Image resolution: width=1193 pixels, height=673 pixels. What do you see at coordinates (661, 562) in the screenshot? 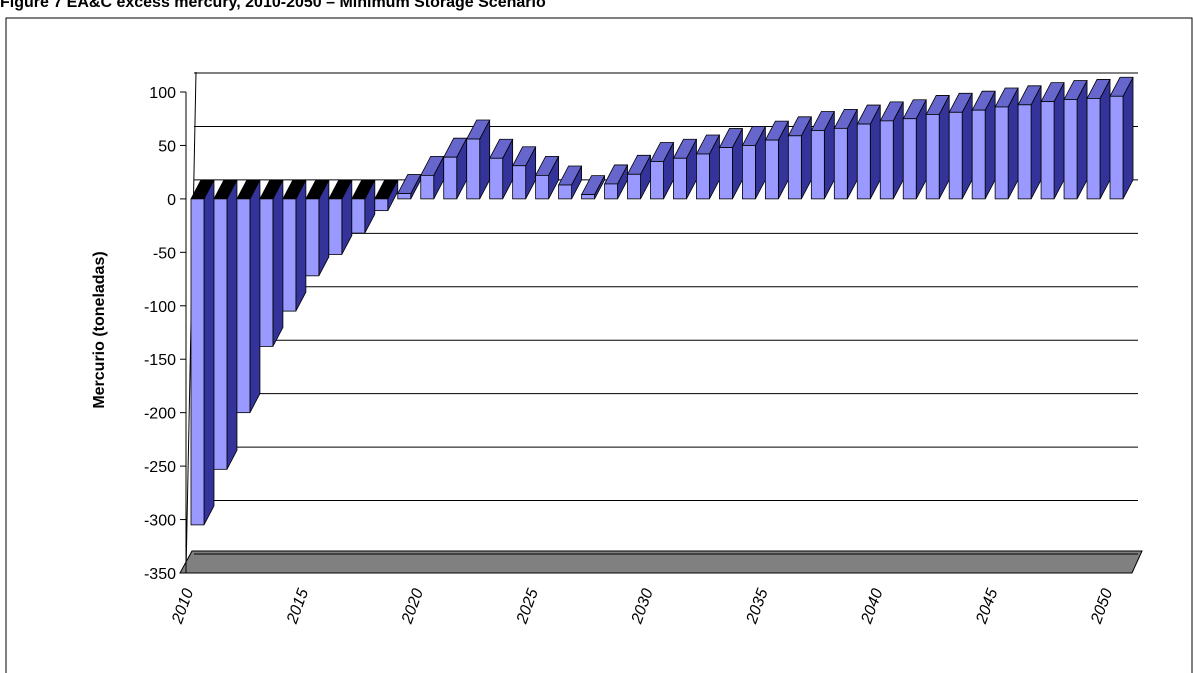
I see `floor` at bounding box center [661, 562].